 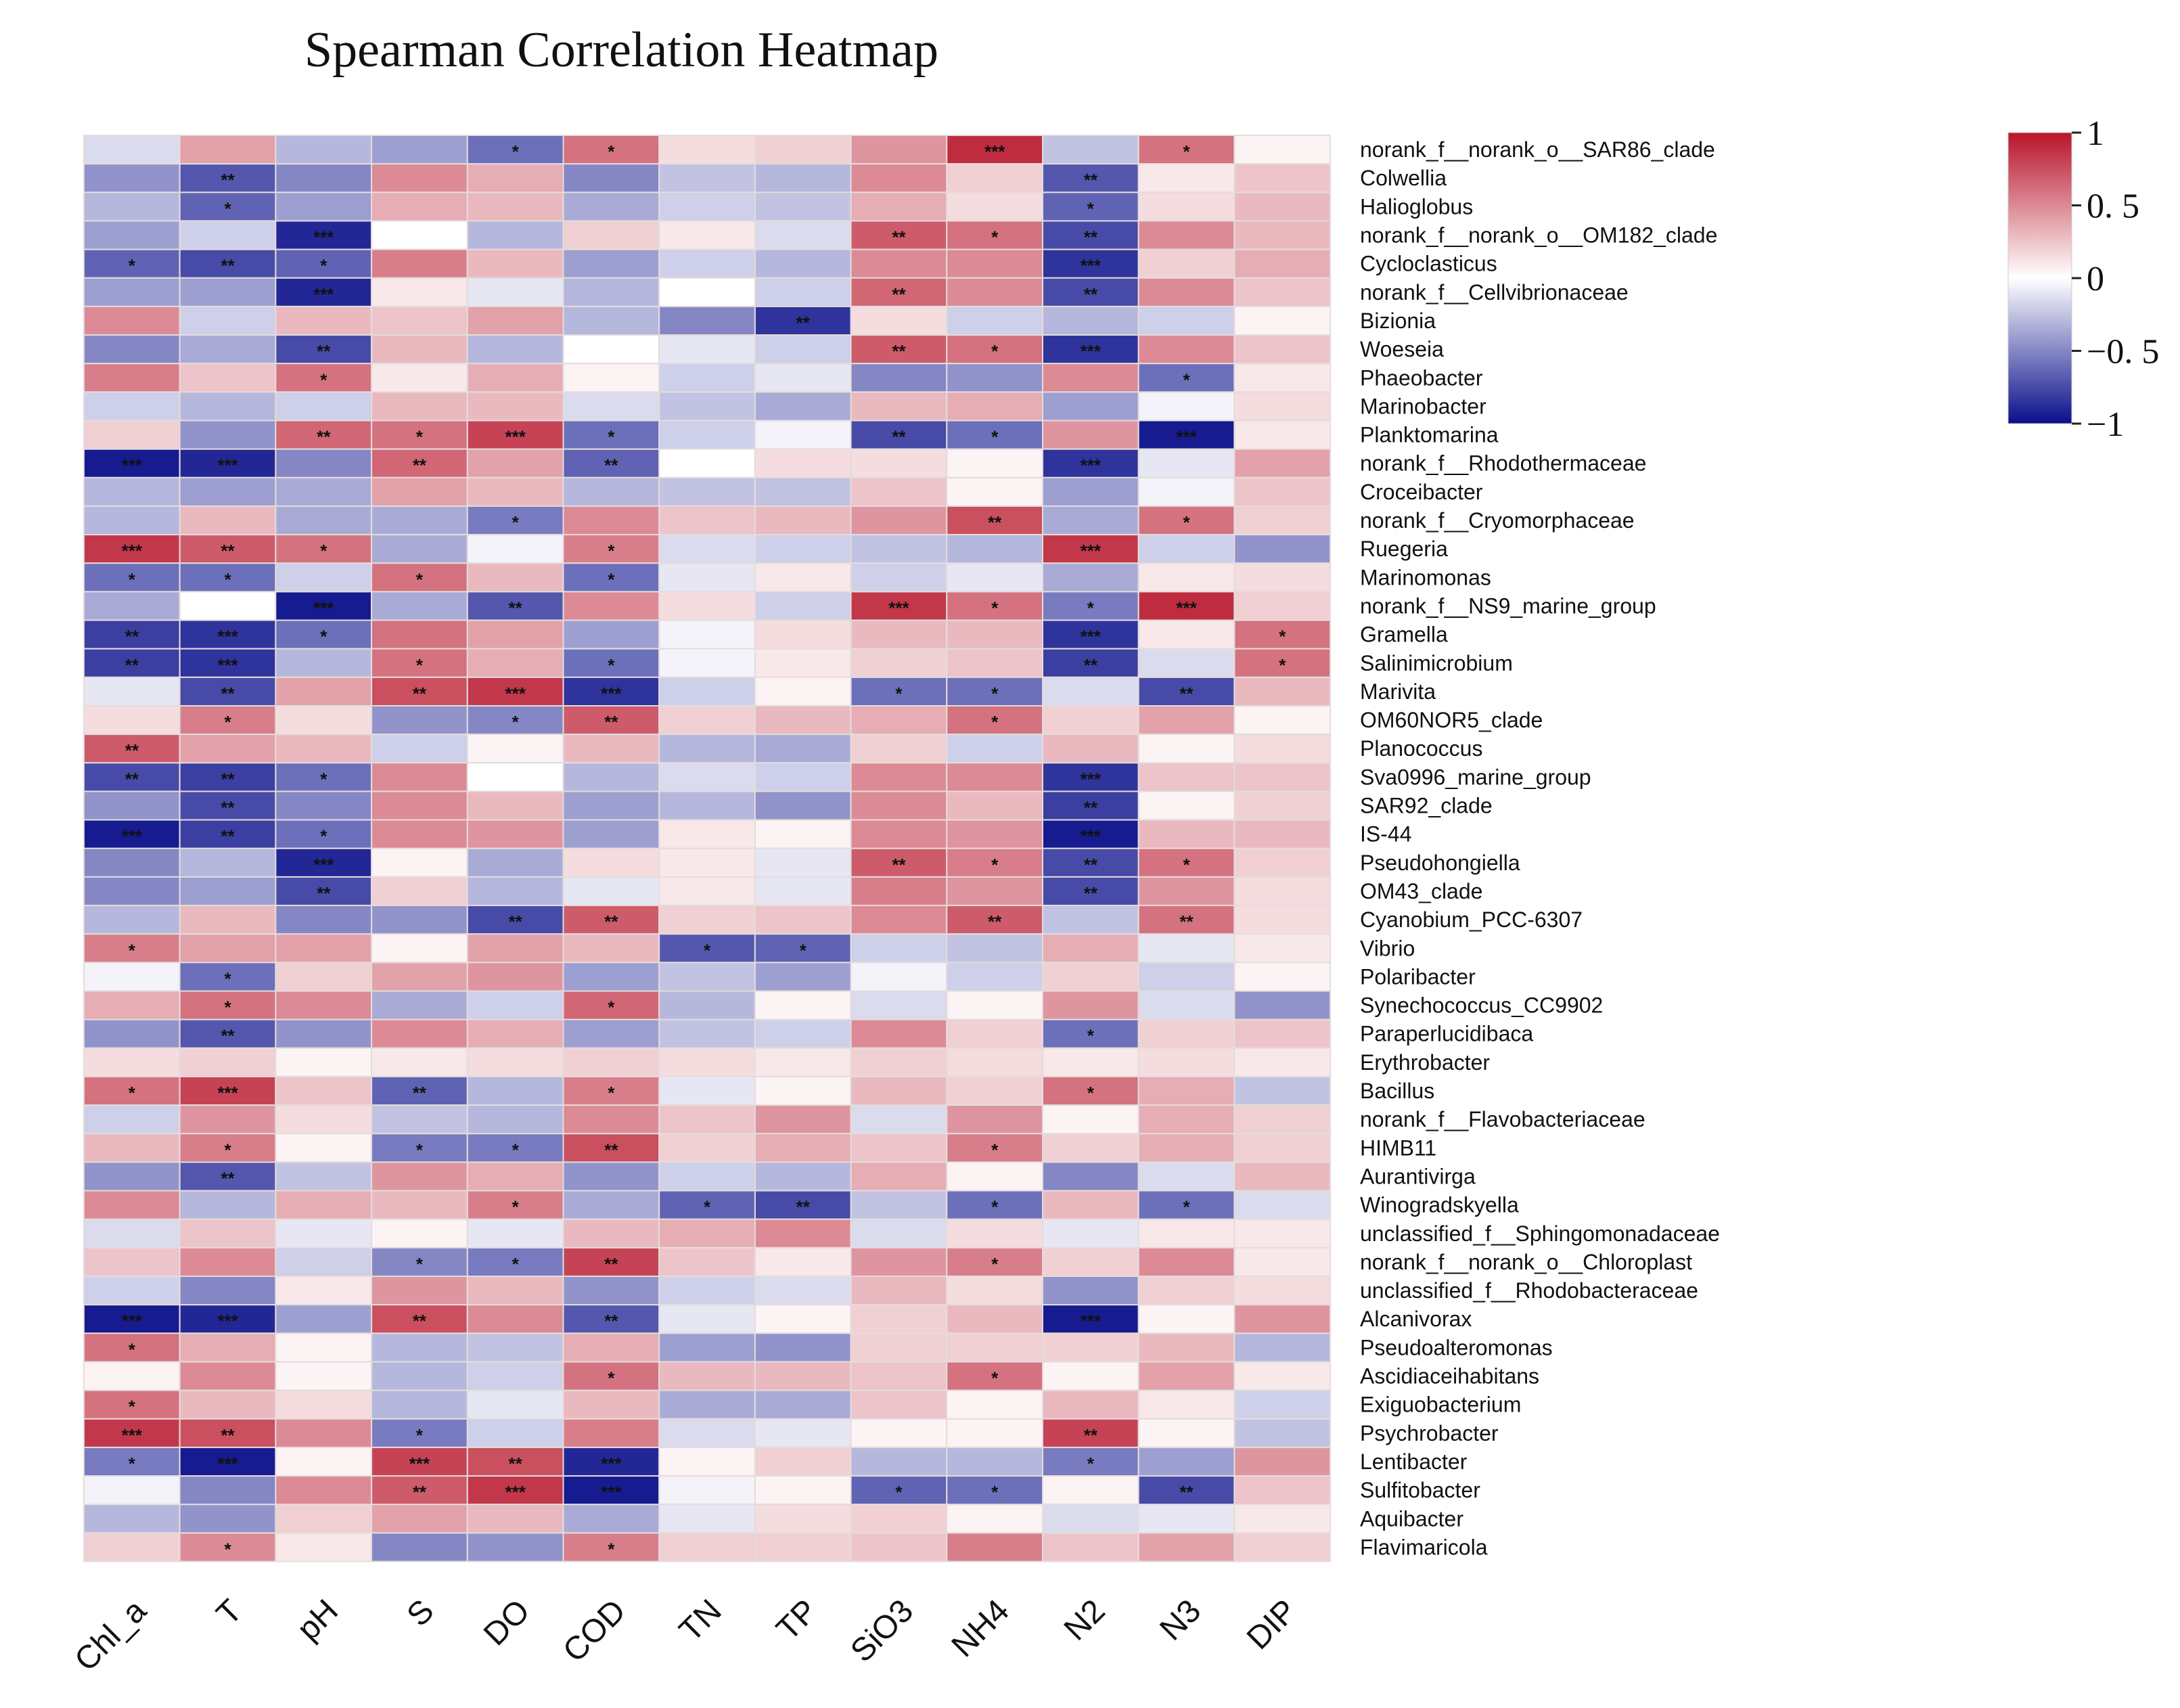 I want to click on colorbar-tick-label: 0, so click(x=2095, y=279).